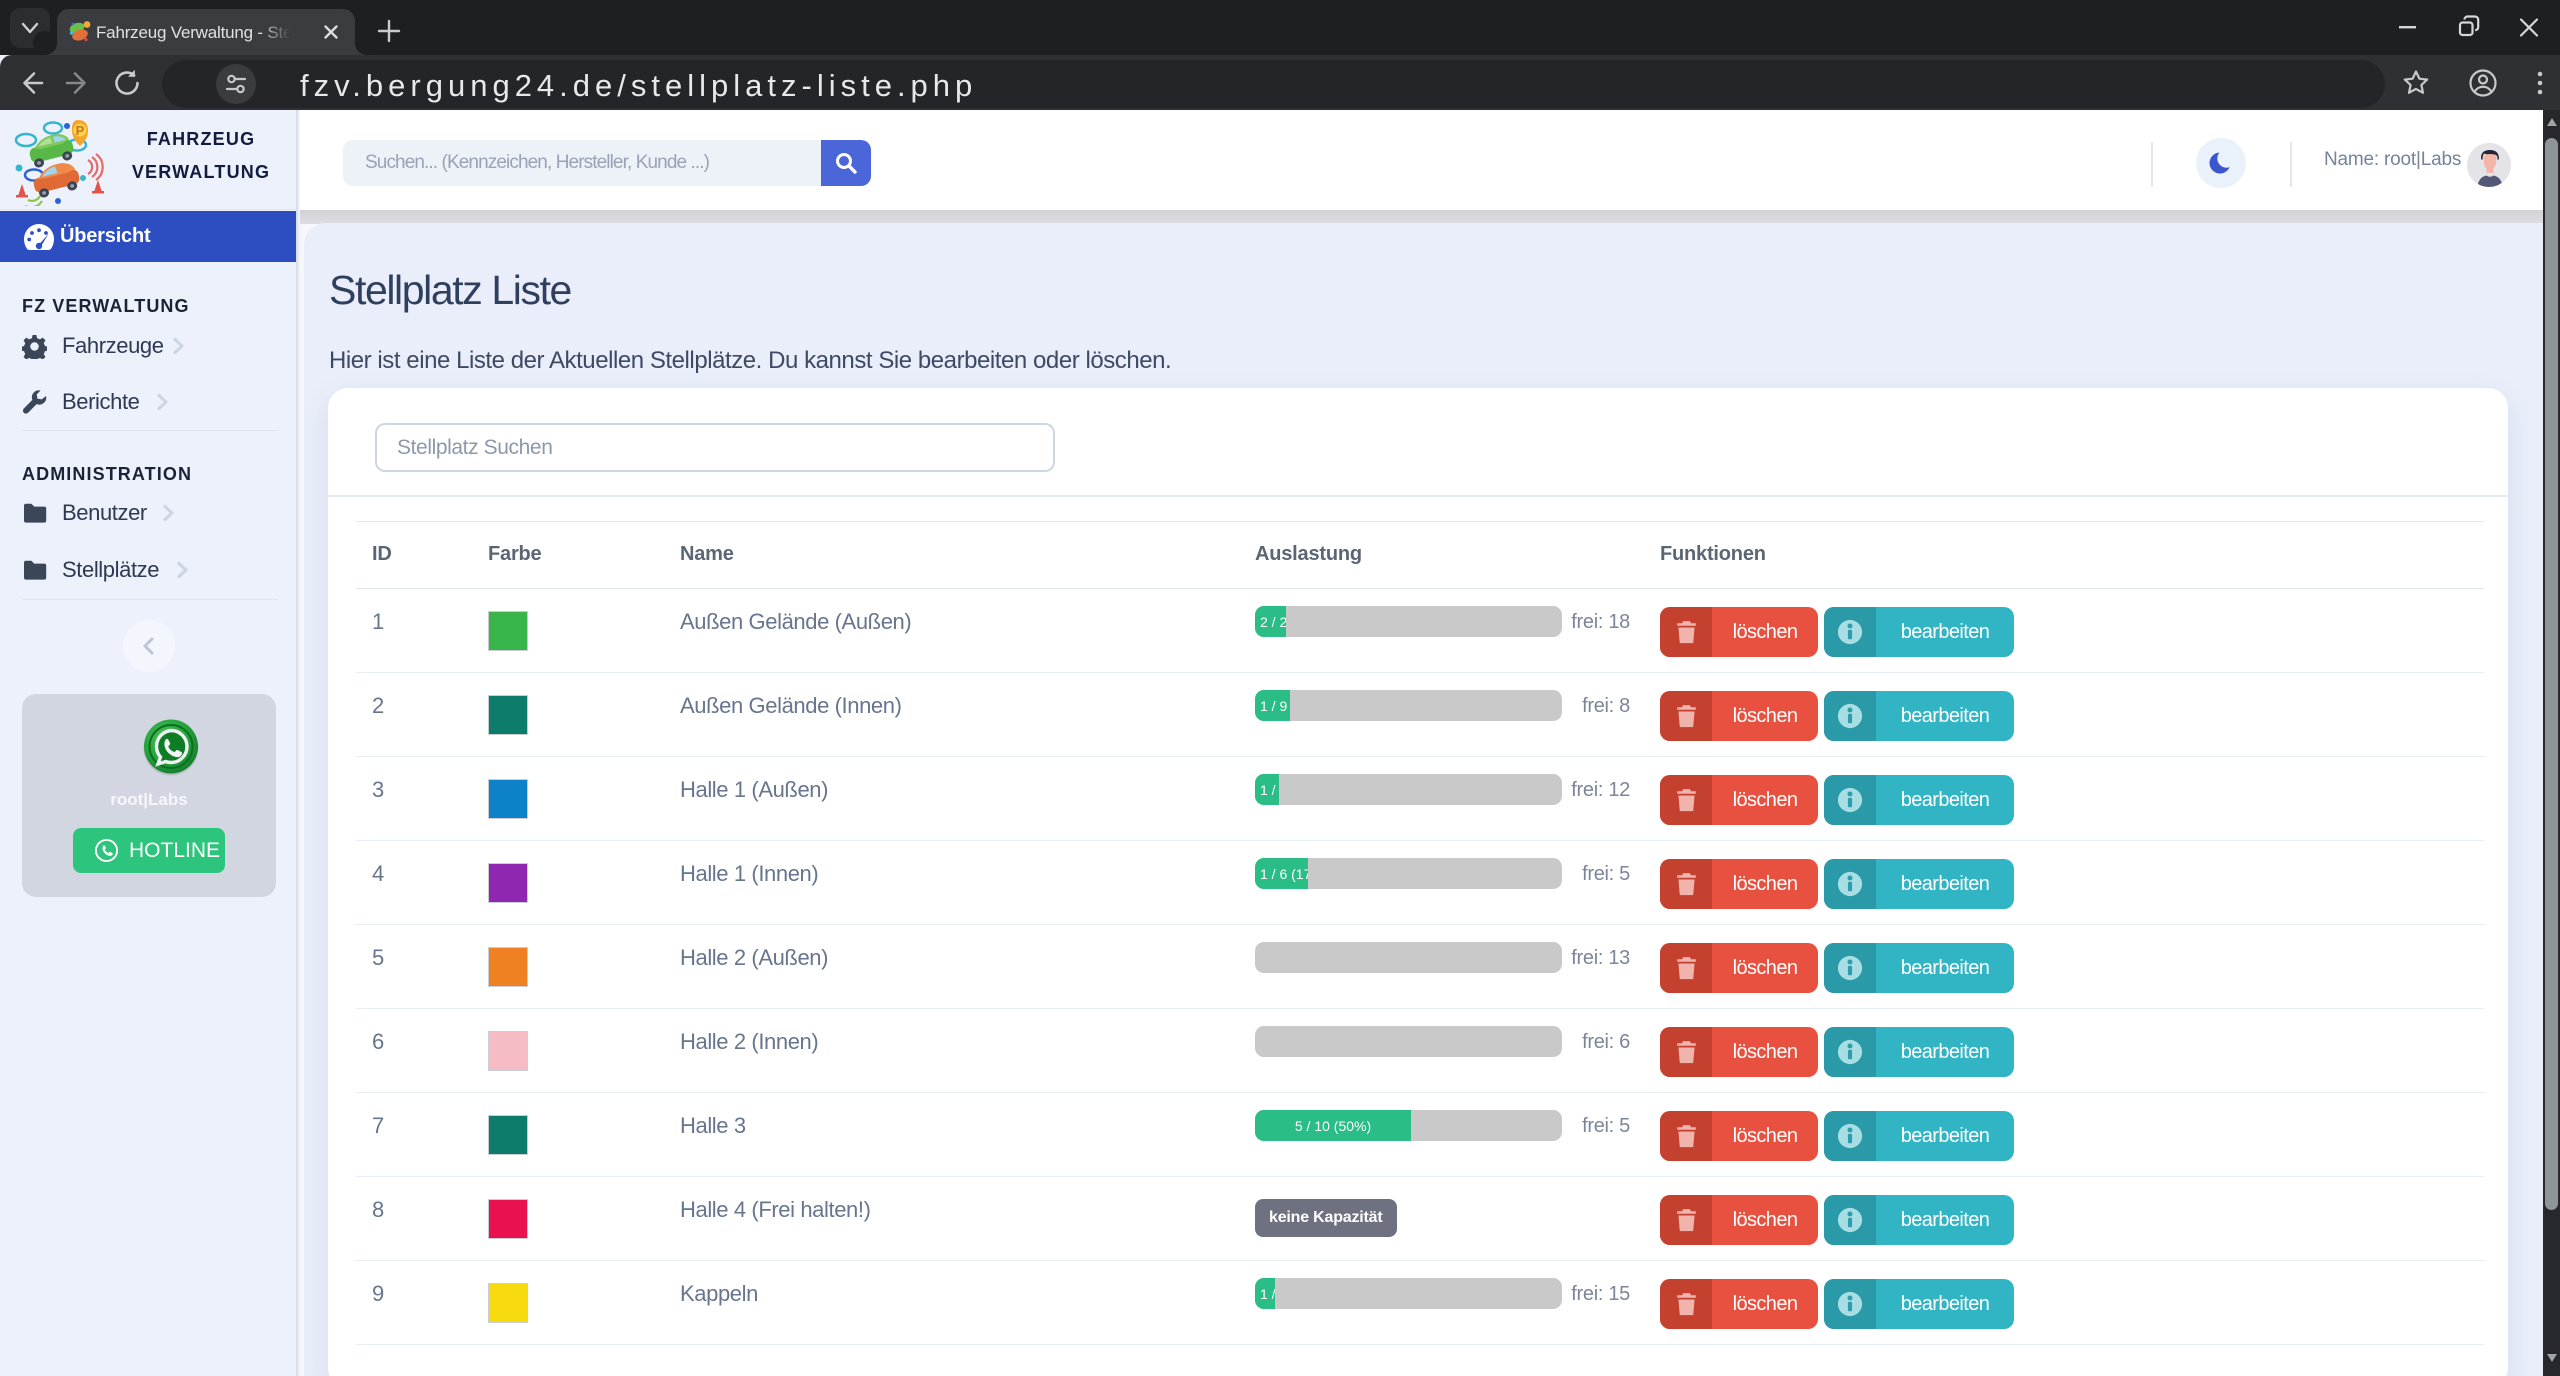  What do you see at coordinates (80, 130) in the screenshot?
I see `svg-text: P` at bounding box center [80, 130].